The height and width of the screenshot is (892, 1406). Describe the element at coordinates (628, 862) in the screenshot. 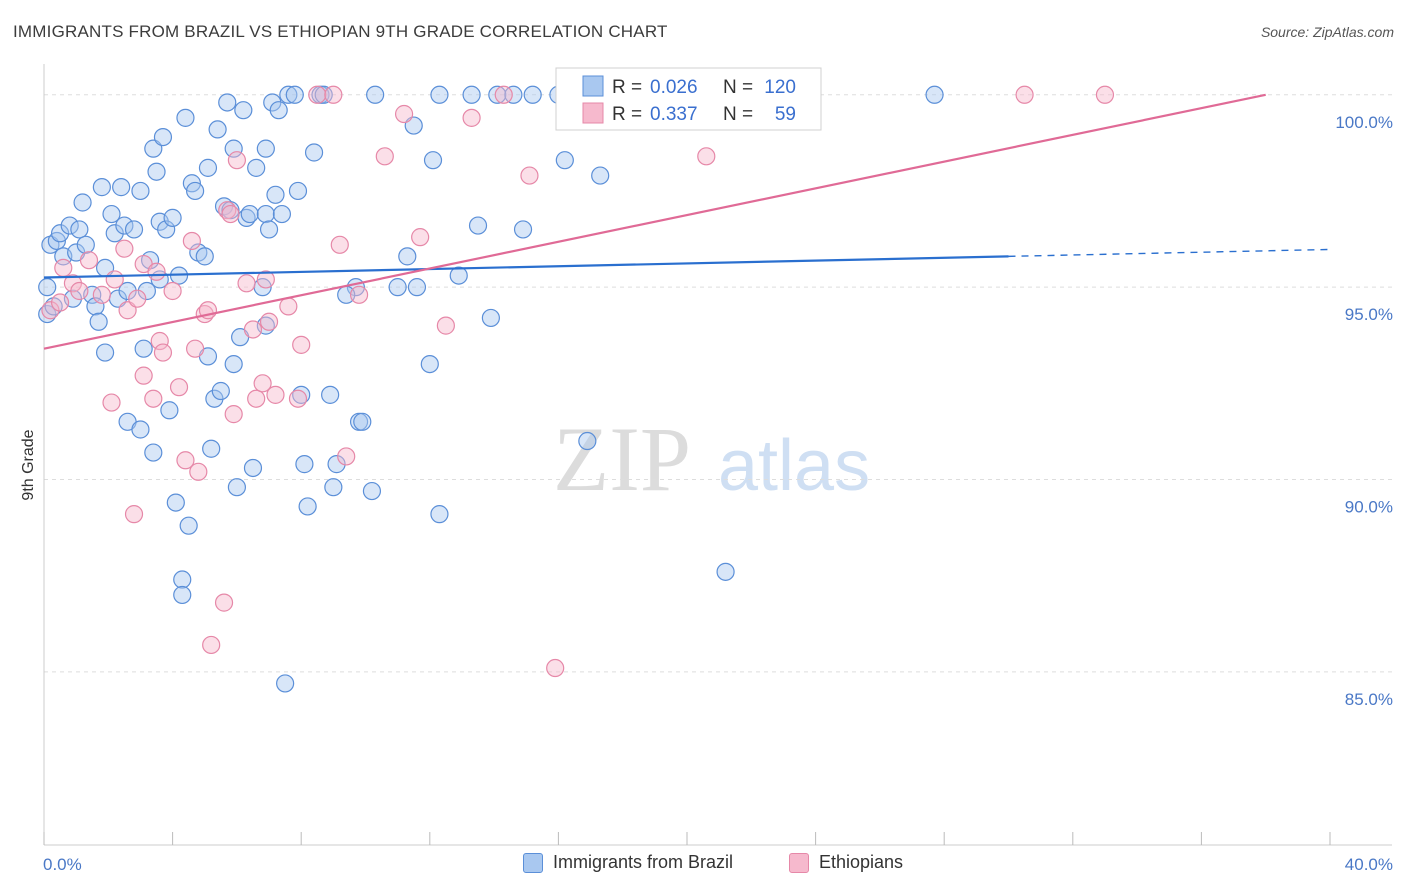

I see `legend-item-brazil: Immigrants from Brazil` at that location.